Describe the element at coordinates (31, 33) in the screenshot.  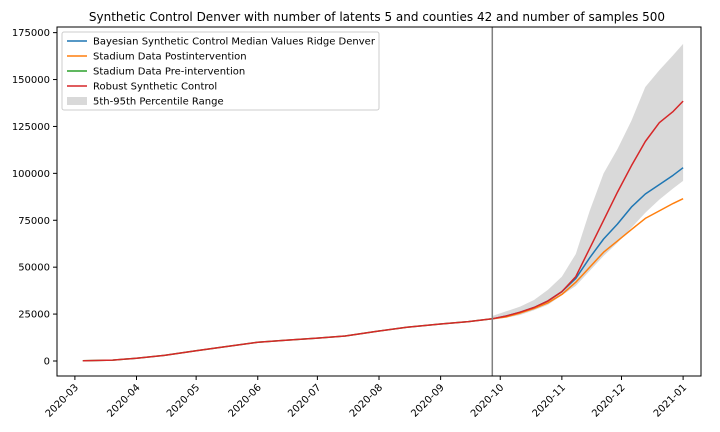
I see `y-tick-label: 175000` at that location.